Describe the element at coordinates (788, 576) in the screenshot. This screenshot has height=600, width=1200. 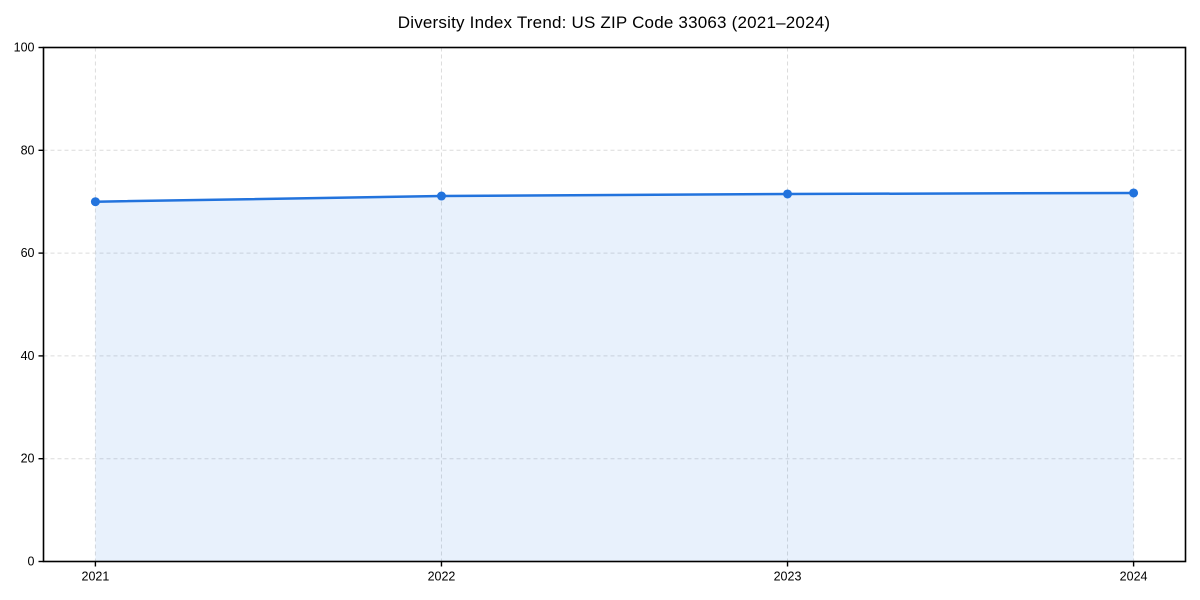
I see `x-tick-label: 2023` at that location.